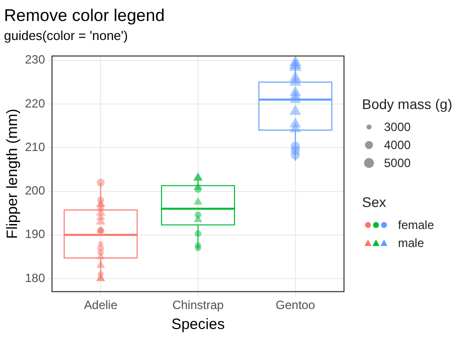 The width and height of the screenshot is (474, 338). What do you see at coordinates (198, 305) in the screenshot?
I see `x-tick-label: Chinstrap` at bounding box center [198, 305].